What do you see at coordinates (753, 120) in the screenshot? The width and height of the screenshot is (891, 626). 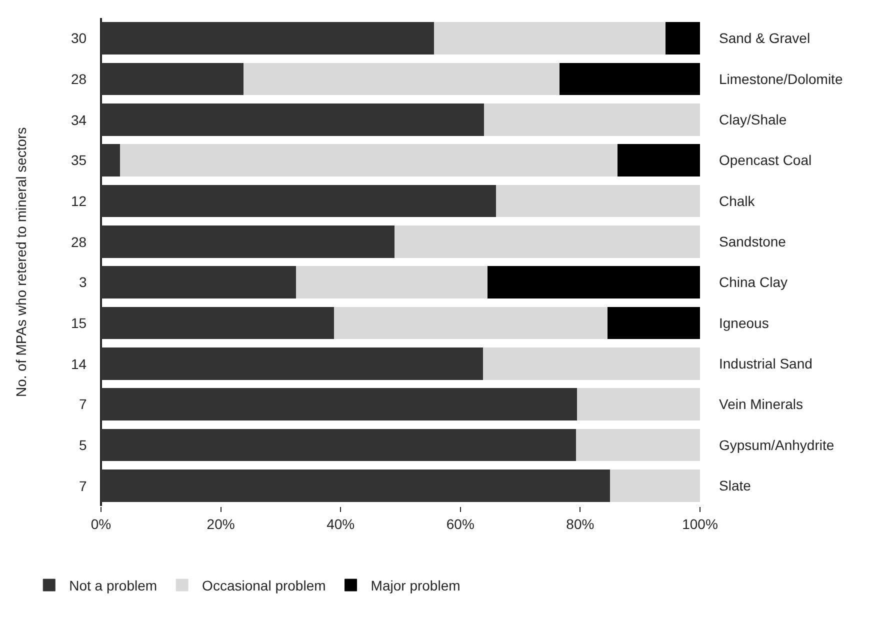 I see `y-tick-label: Clay/Shale` at bounding box center [753, 120].